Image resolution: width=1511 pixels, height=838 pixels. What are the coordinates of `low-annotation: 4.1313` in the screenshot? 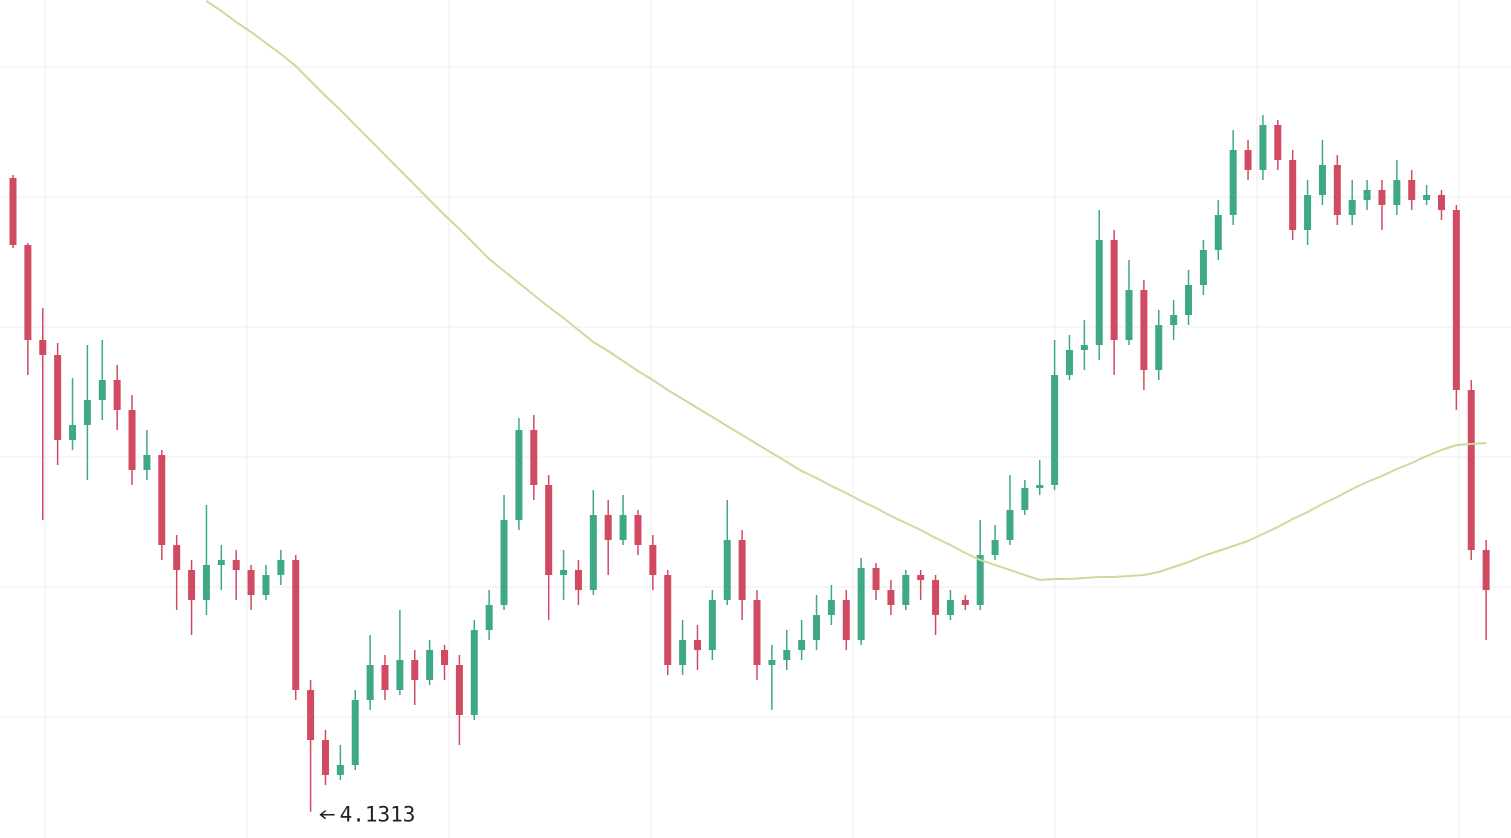 It's located at (378, 815).